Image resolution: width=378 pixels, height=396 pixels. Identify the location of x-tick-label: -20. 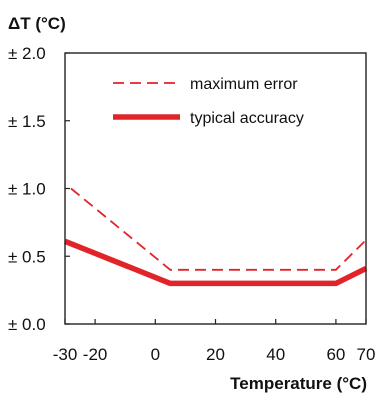
(95, 354).